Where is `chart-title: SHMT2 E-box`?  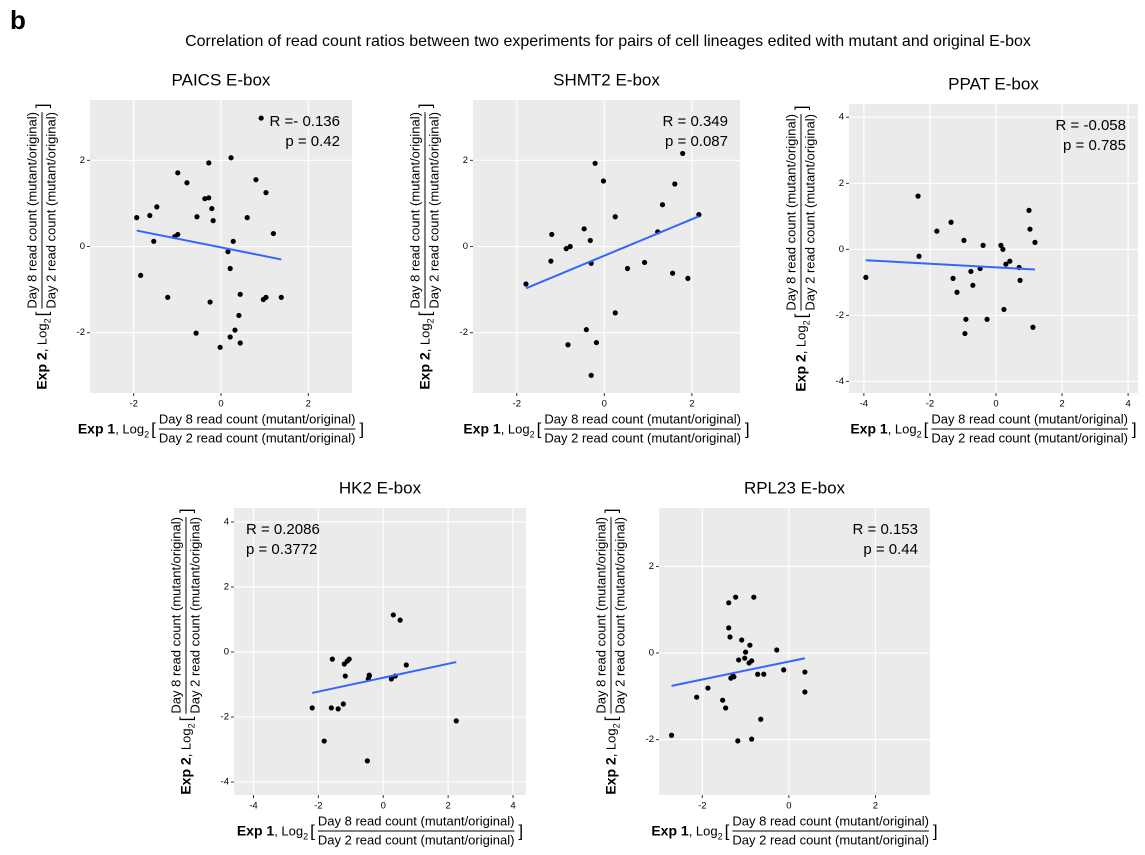
chart-title: SHMT2 E-box is located at coordinates (606, 79).